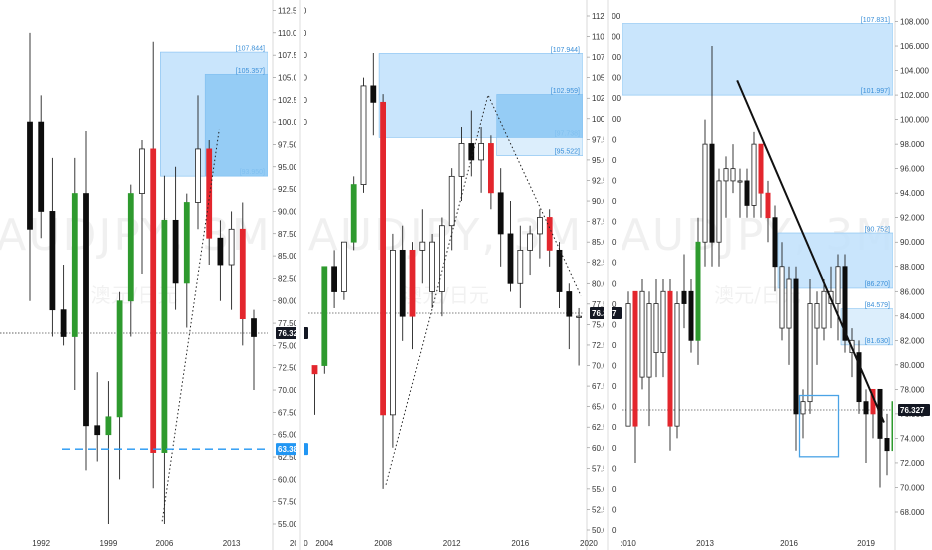 Image resolution: width=932 pixels, height=550 pixels. I want to click on candle-body, so click(198, 175).